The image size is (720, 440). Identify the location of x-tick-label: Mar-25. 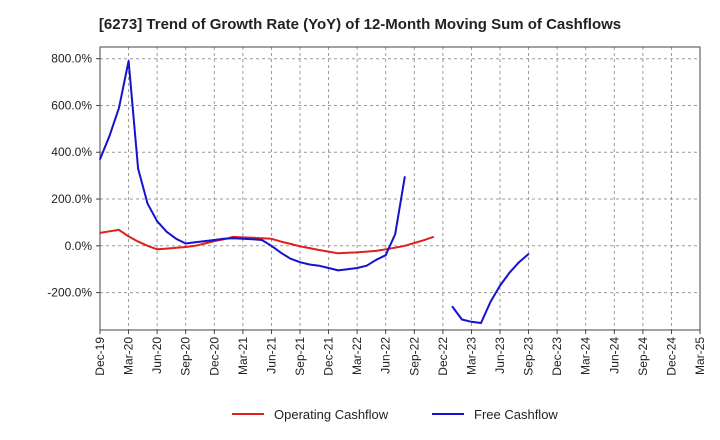
(700, 356).